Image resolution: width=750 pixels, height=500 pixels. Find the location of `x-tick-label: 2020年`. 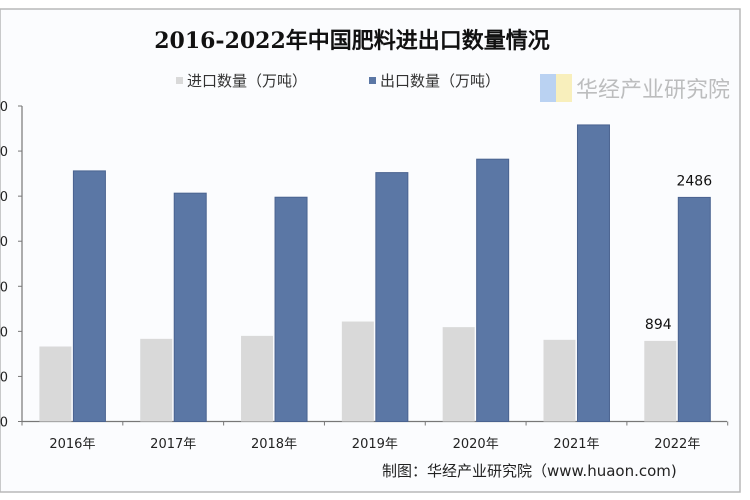

x-tick-label: 2020年 is located at coordinates (476, 444).